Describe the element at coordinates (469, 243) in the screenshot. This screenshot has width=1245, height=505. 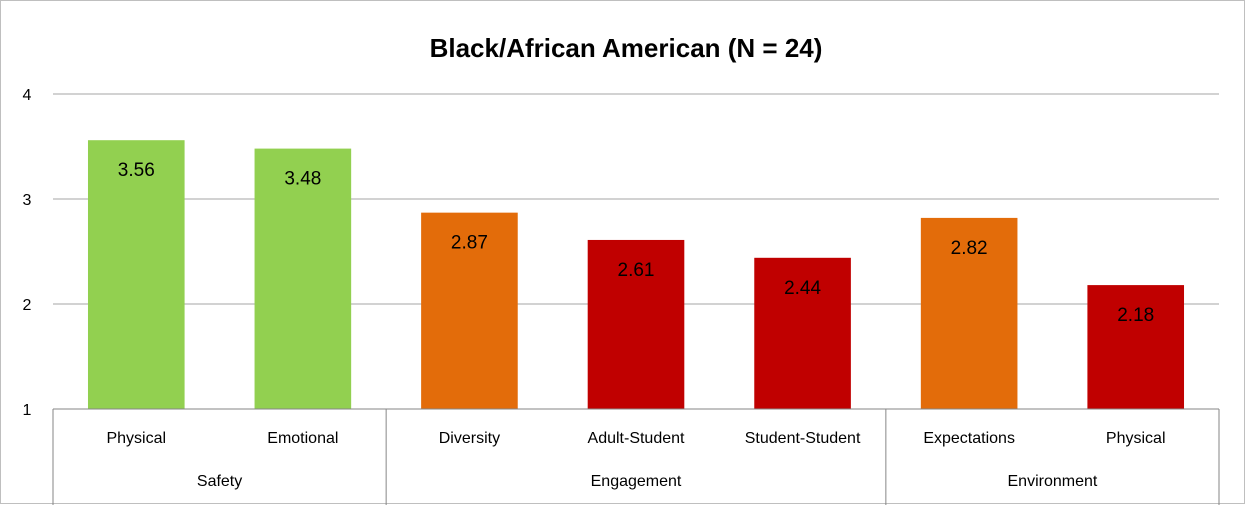
I see `data-label: 2.87` at that location.